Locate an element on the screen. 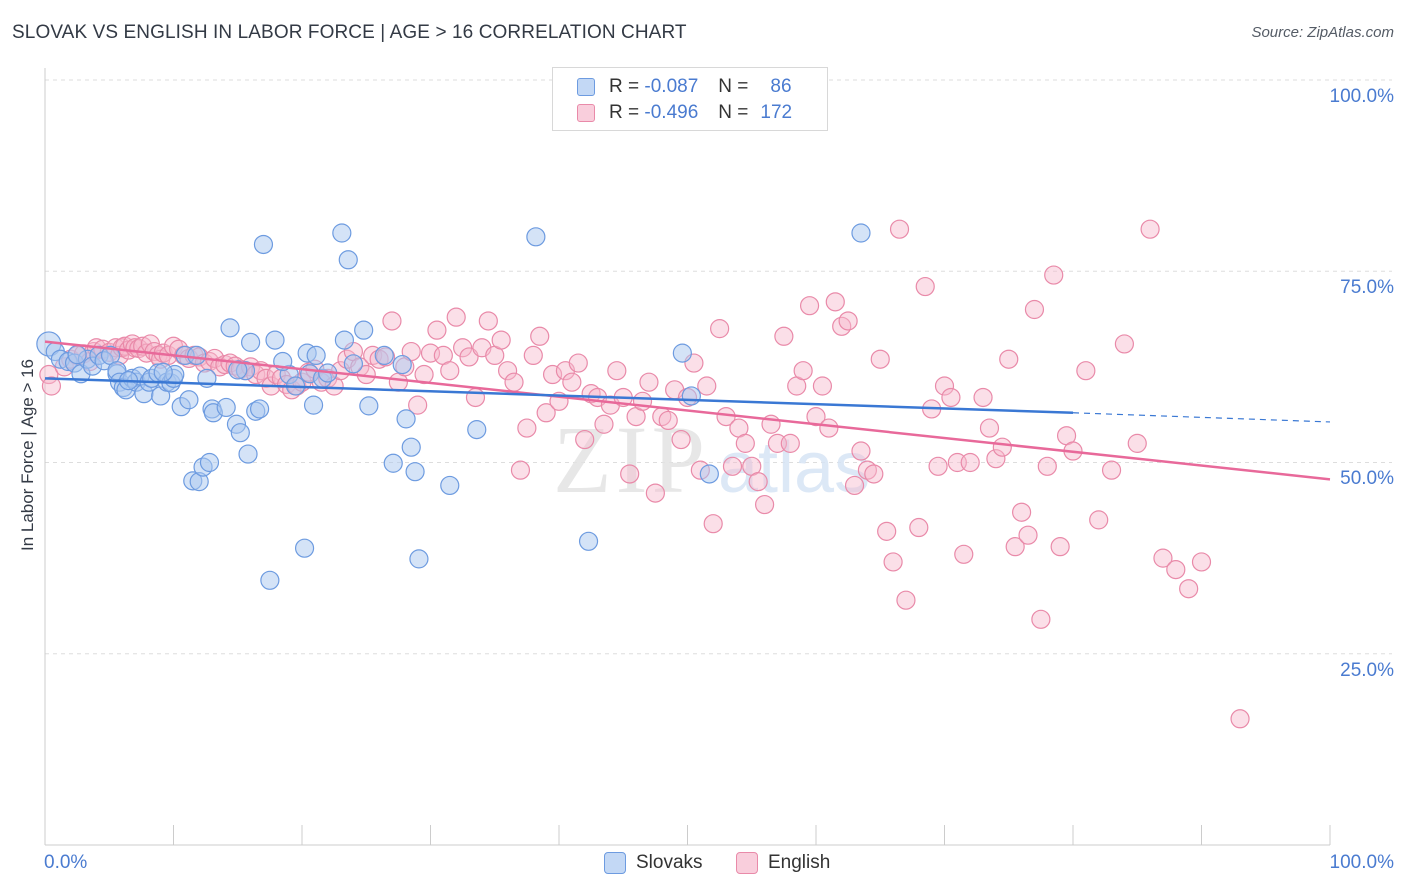 This screenshot has height=892, width=1406. english-trendline is located at coordinates (687, 410).